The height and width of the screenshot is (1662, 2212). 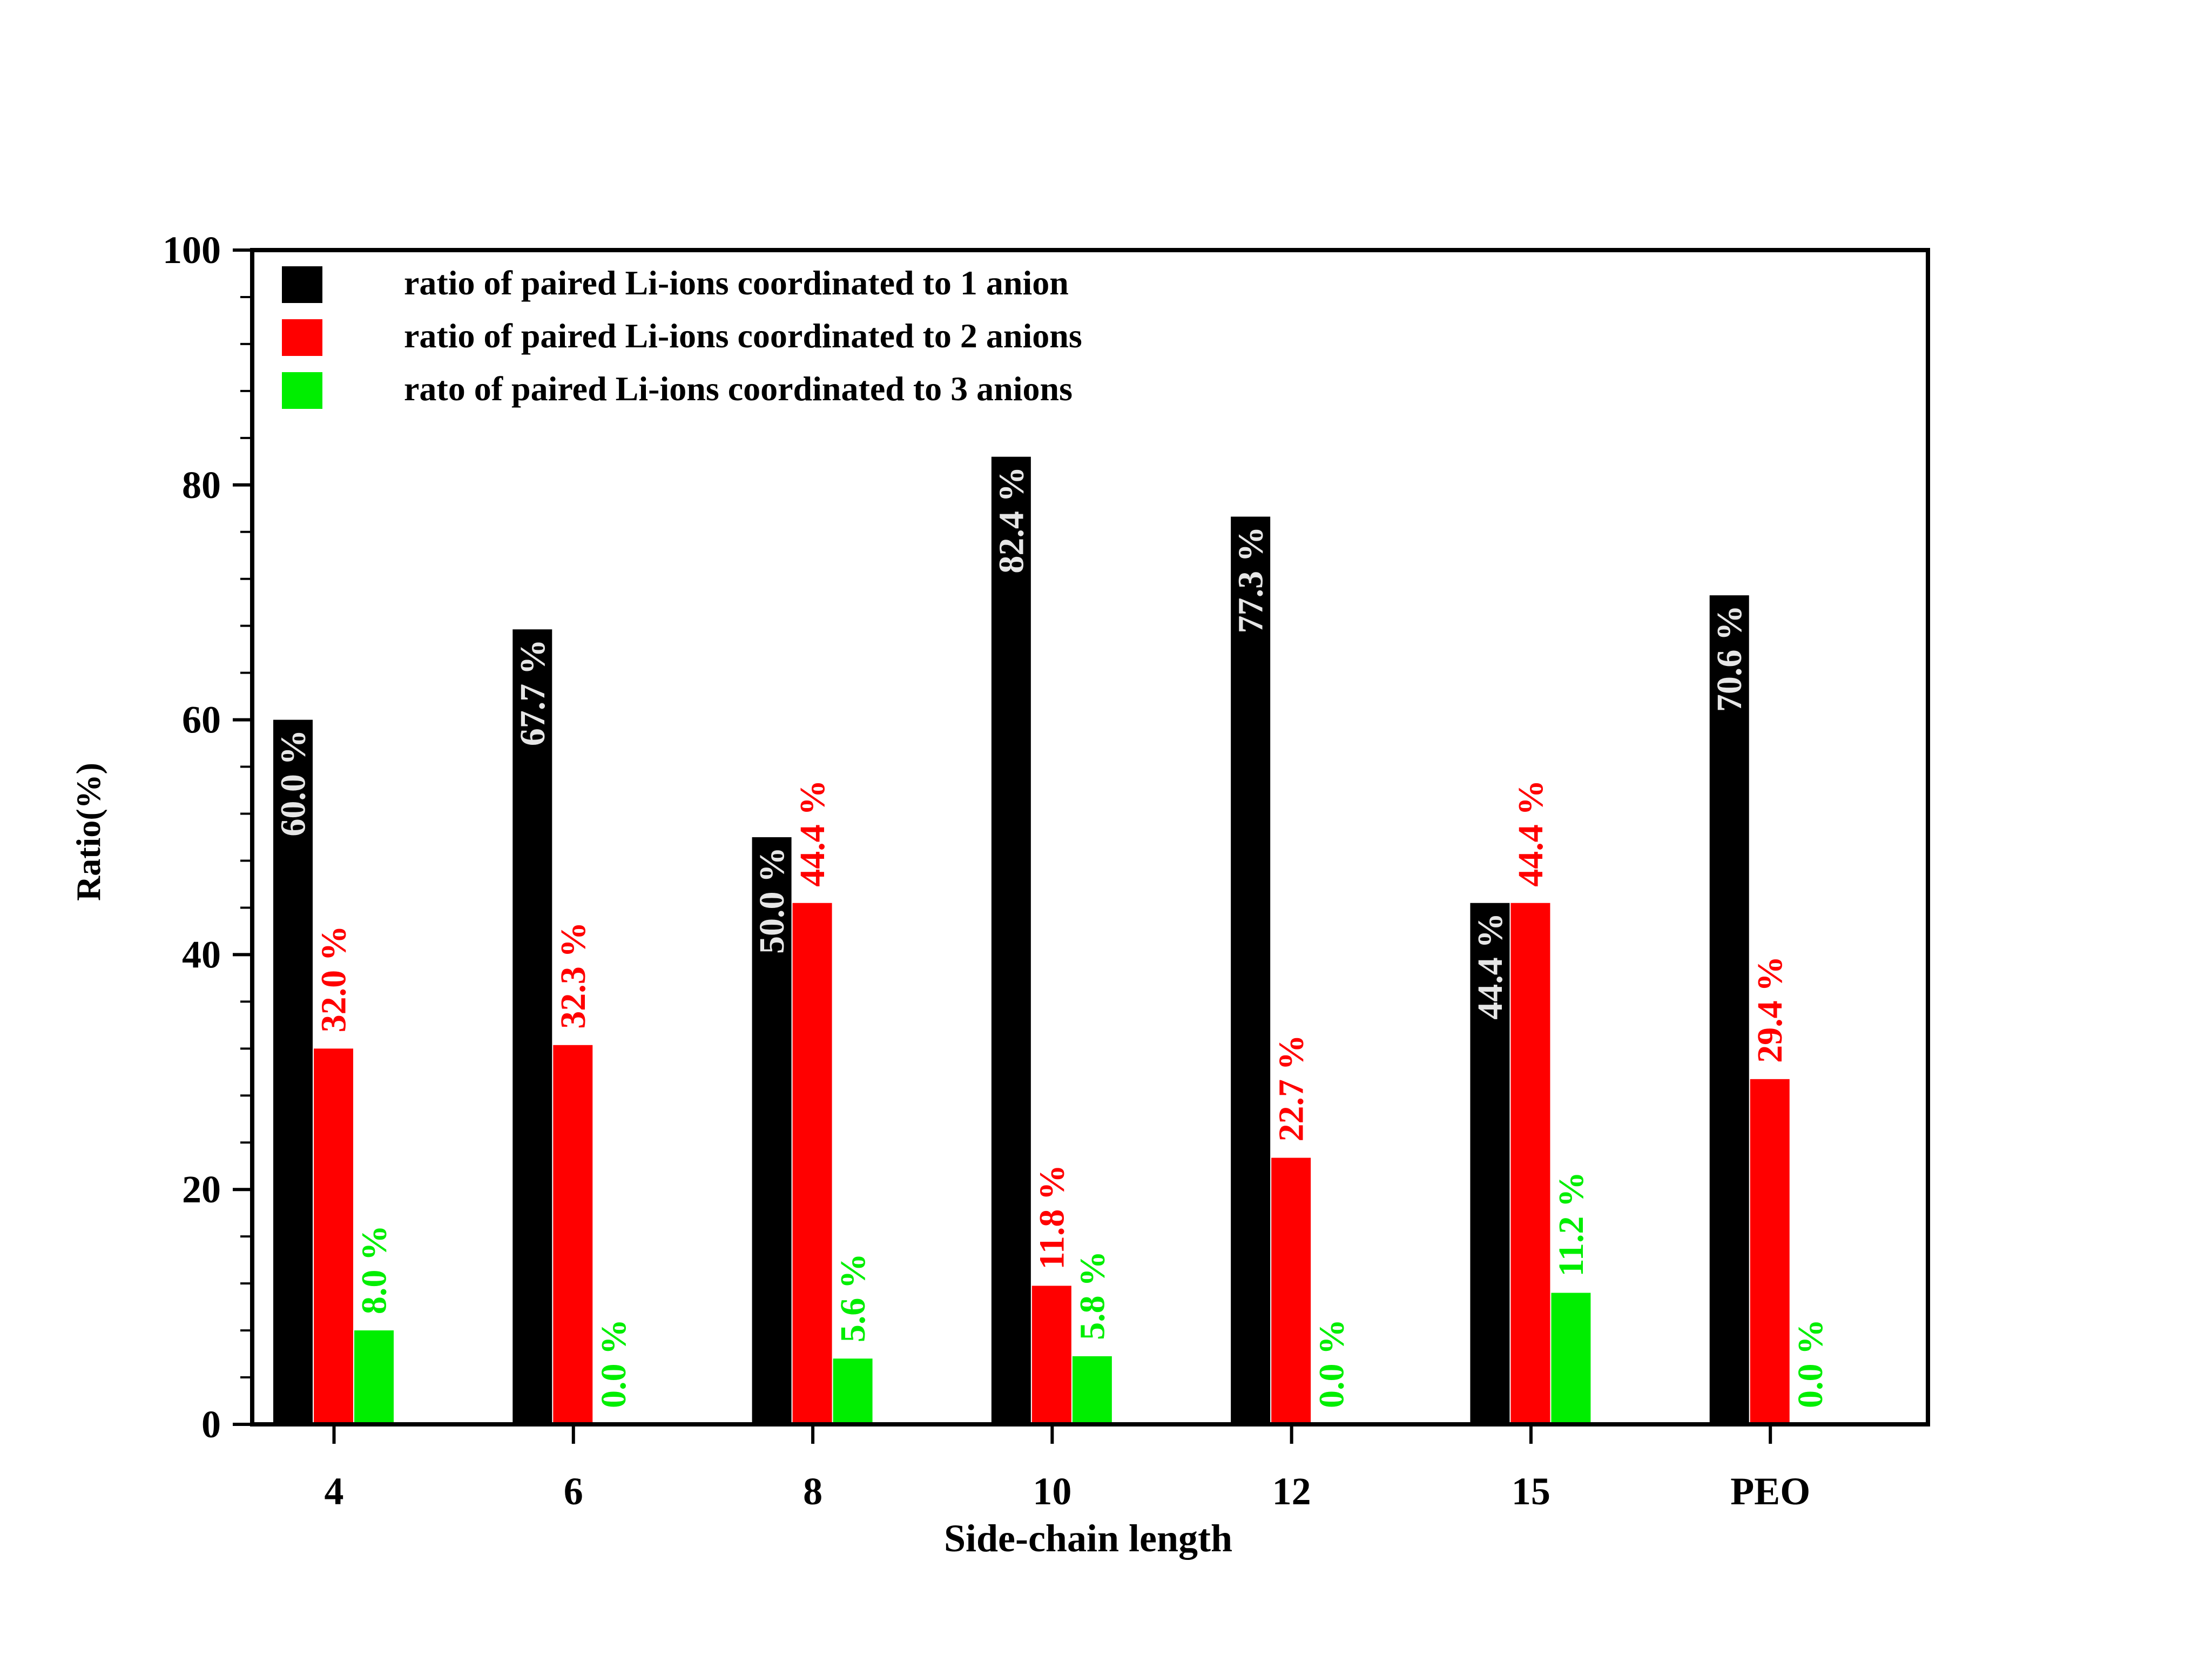 What do you see at coordinates (573, 1491) in the screenshot?
I see `x-tick-label-6: 6` at bounding box center [573, 1491].